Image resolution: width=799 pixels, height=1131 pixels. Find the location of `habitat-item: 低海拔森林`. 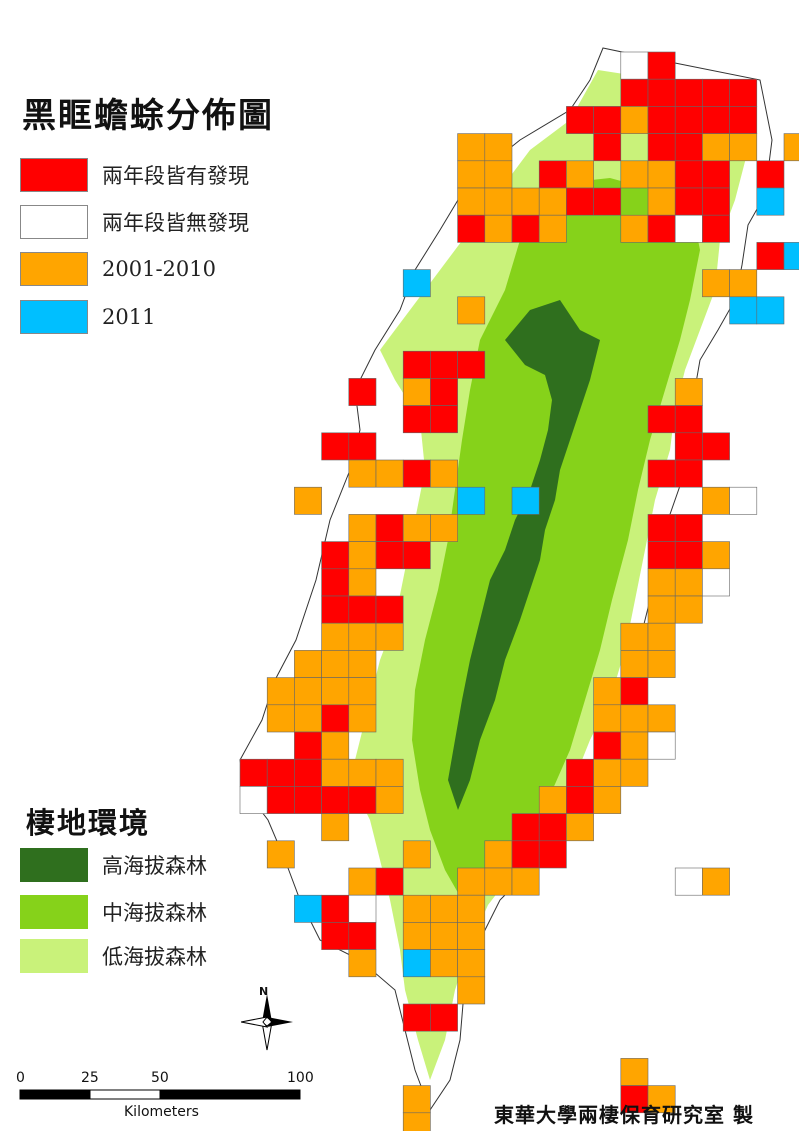

habitat-item: 低海拔森林 is located at coordinates (113, 956).